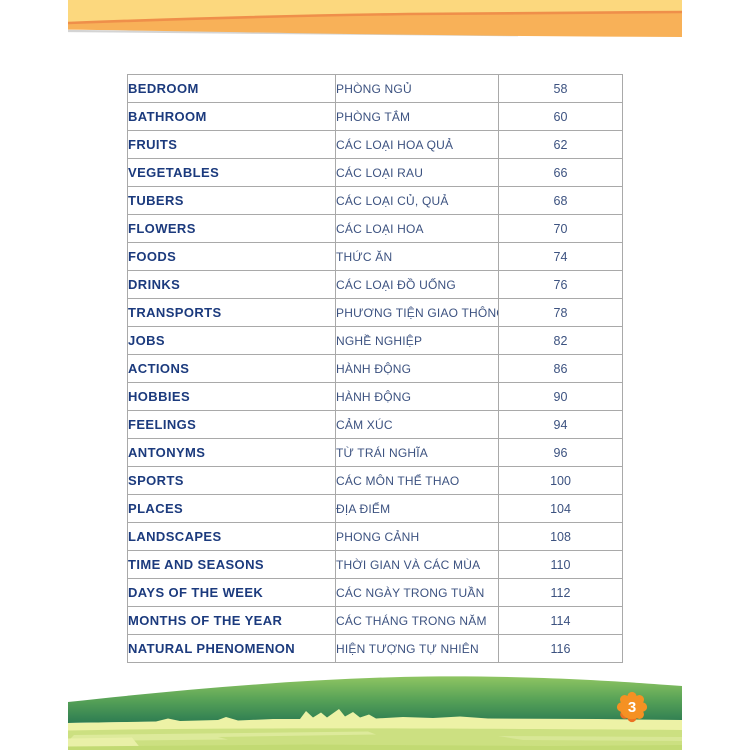  I want to click on english-term-cell: VEGETABLES, so click(231, 172).